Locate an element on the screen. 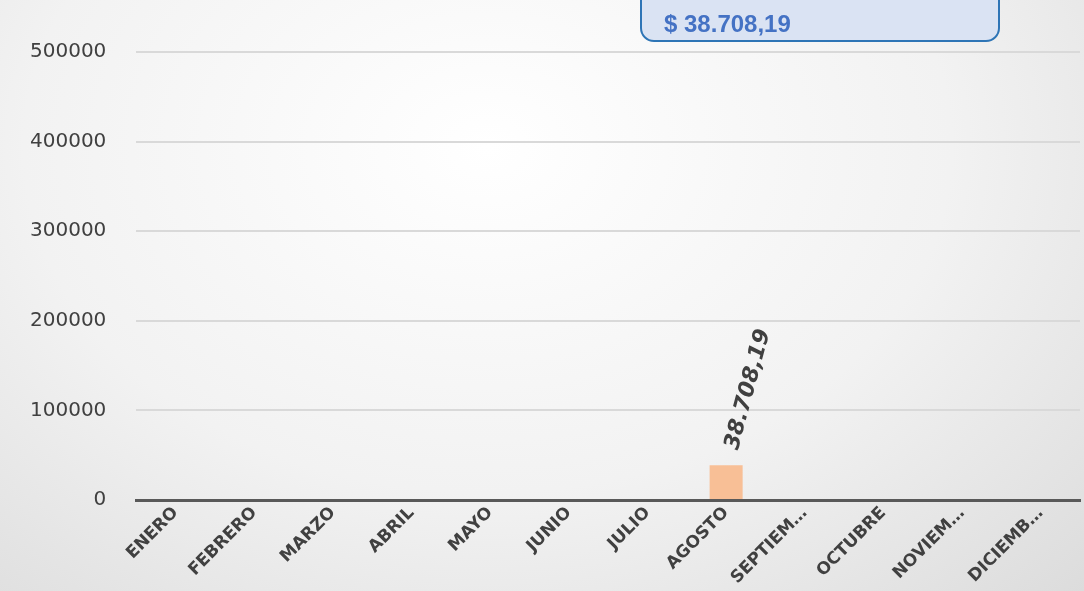  y-tick-label: 100000 is located at coordinates (68, 408).